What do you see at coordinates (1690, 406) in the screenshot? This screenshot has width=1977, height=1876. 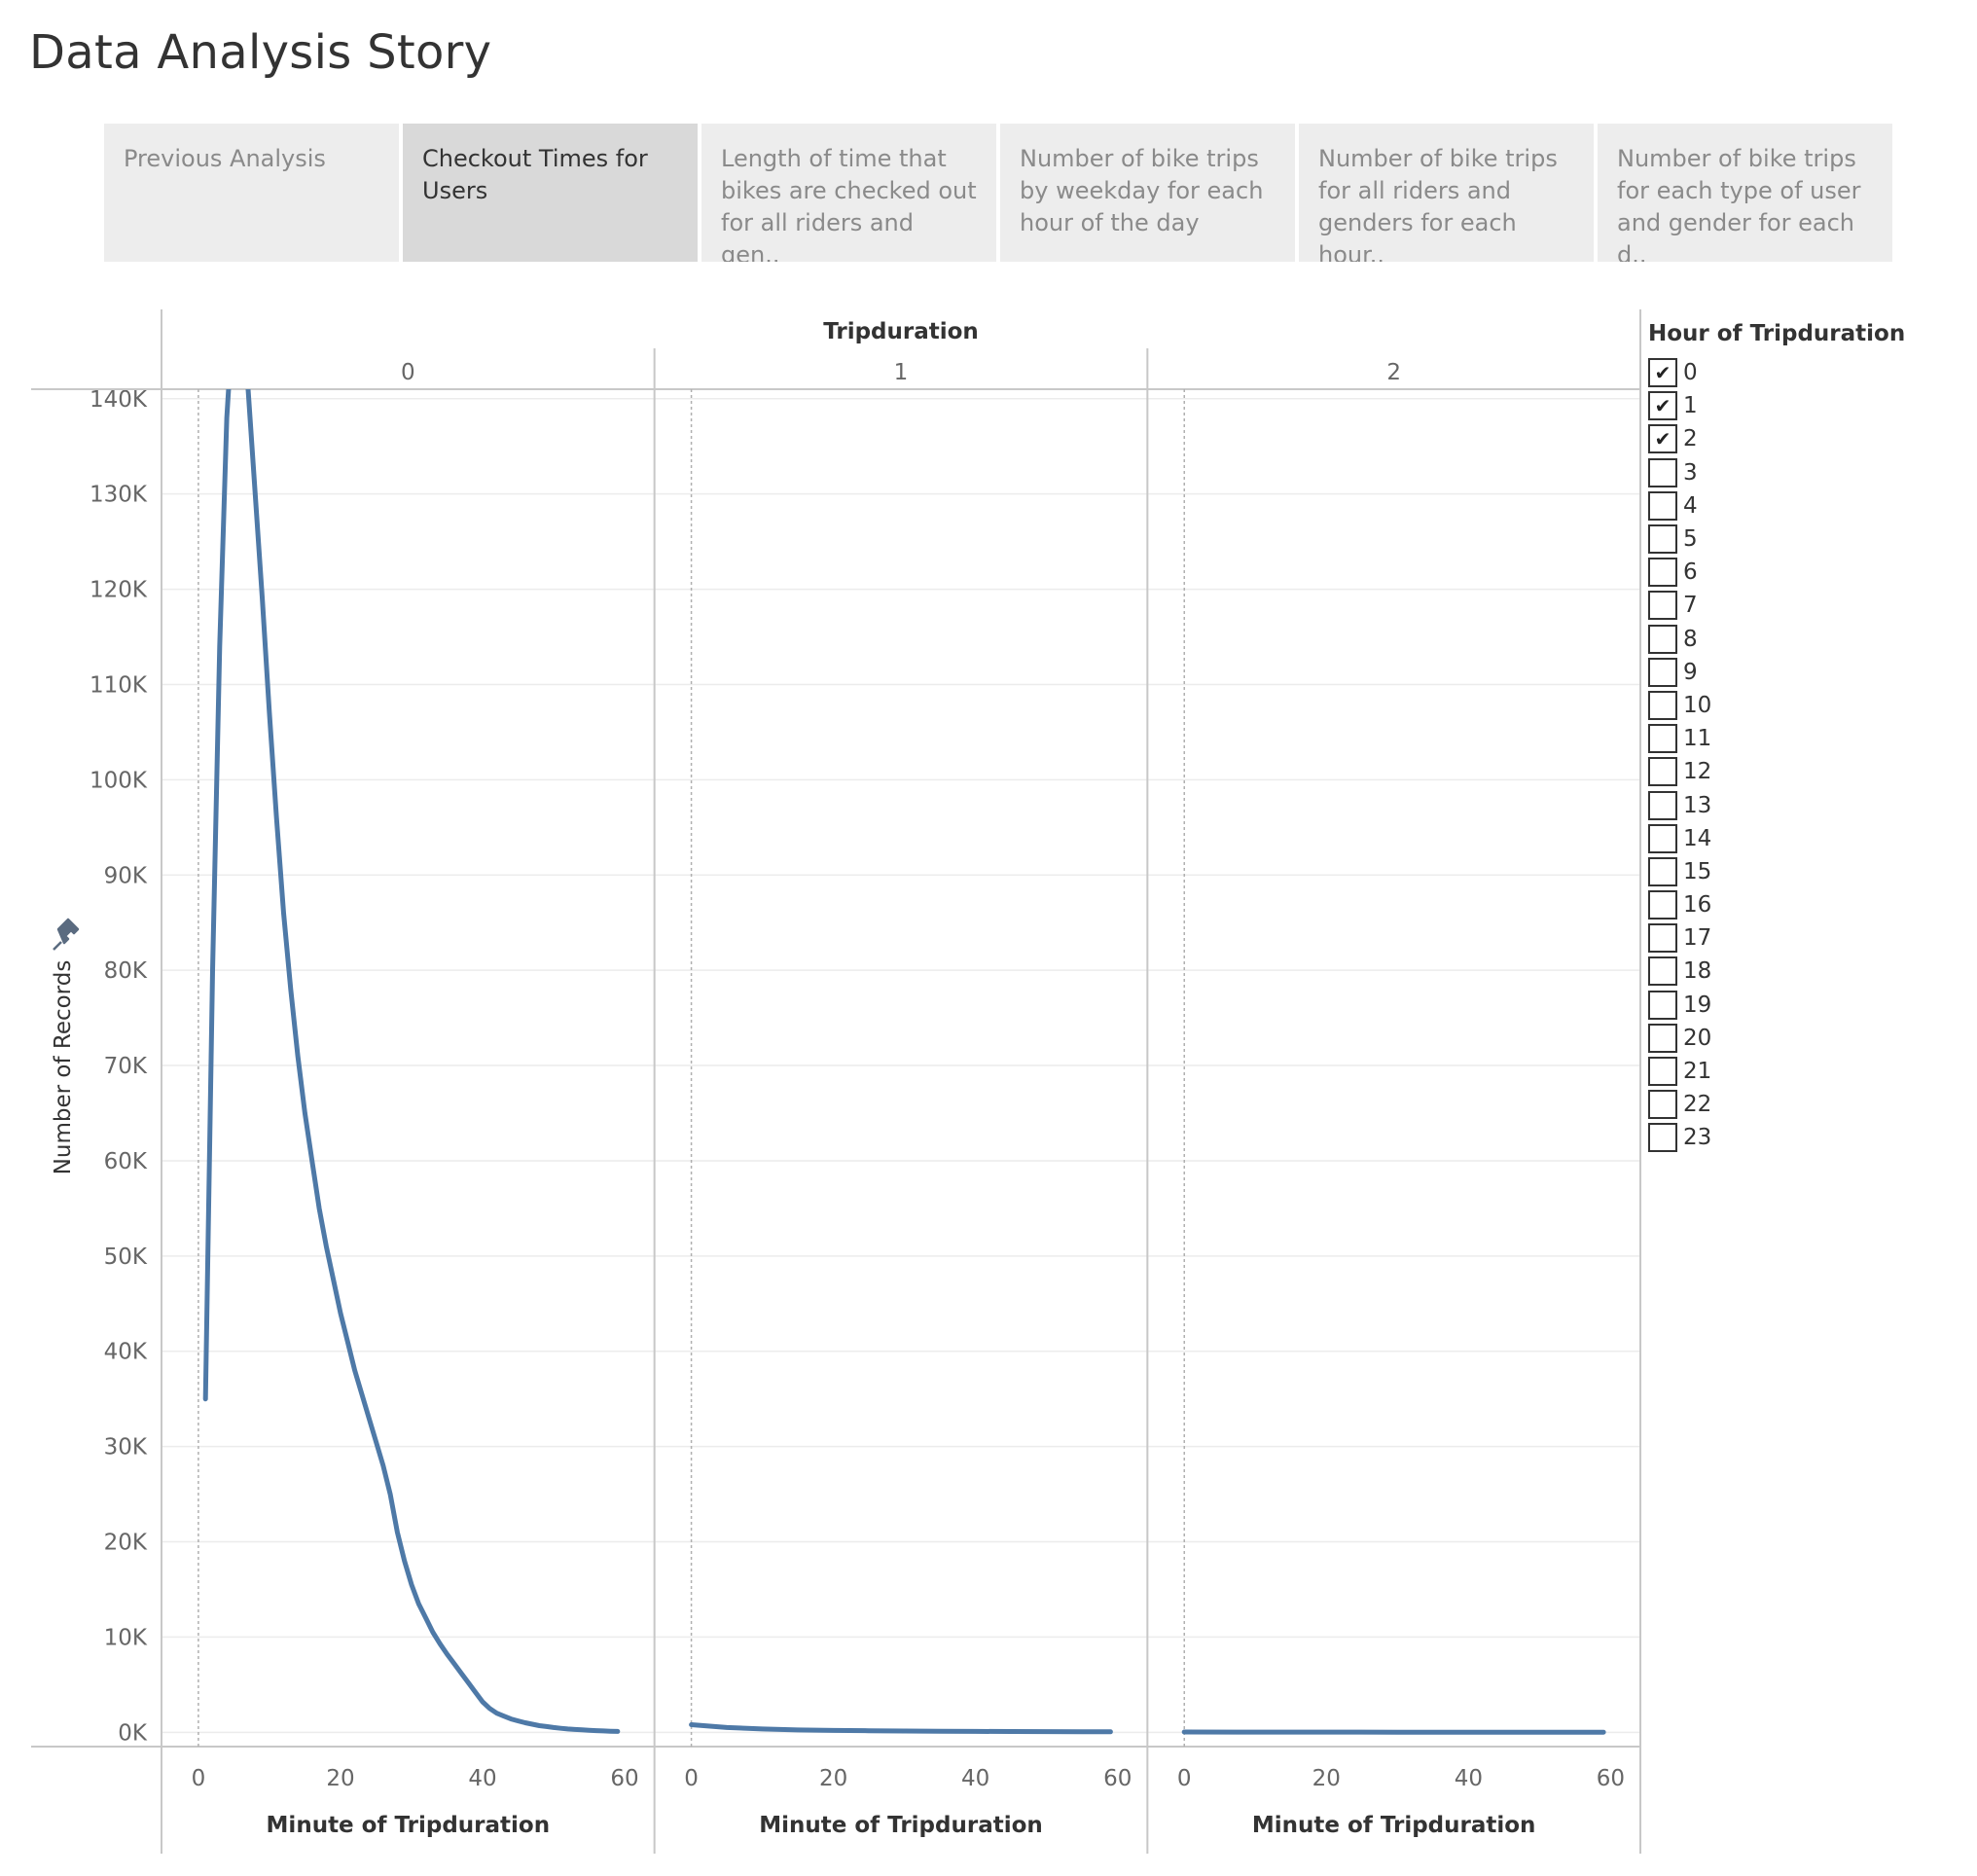 I see `legend-item-label: 1` at bounding box center [1690, 406].